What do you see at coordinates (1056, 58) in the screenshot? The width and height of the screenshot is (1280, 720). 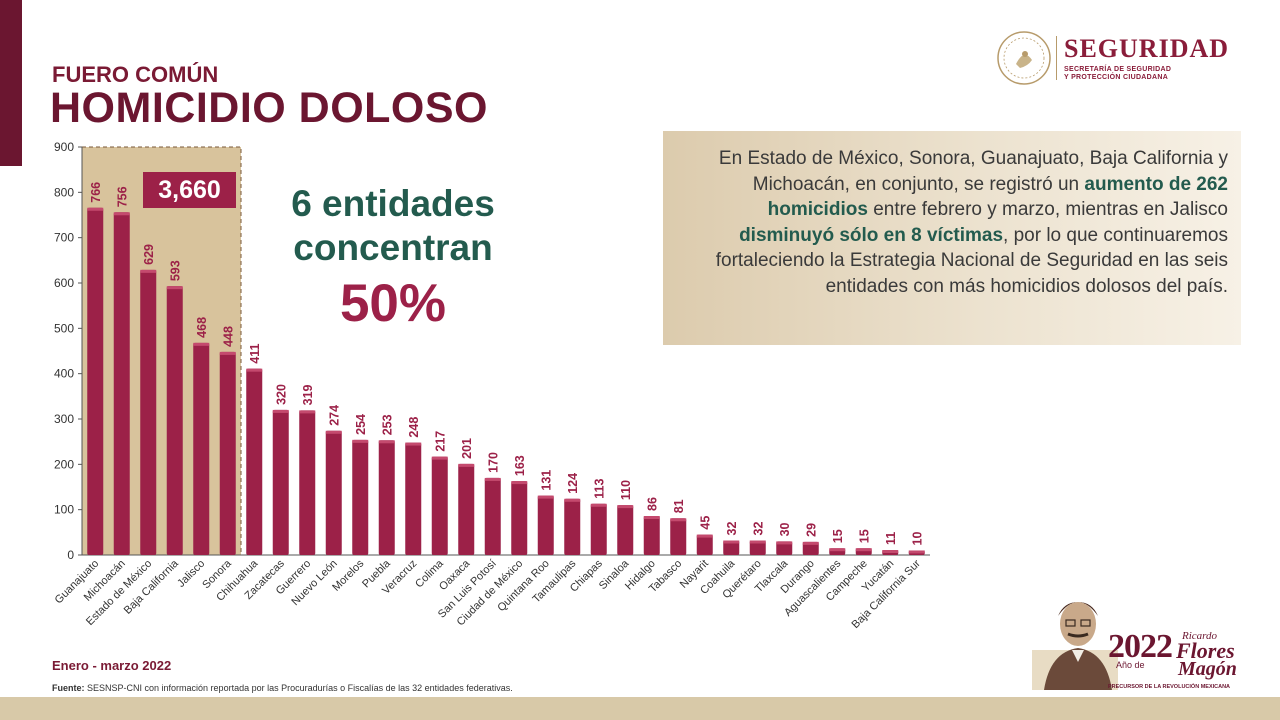 I see `logo-divider` at bounding box center [1056, 58].